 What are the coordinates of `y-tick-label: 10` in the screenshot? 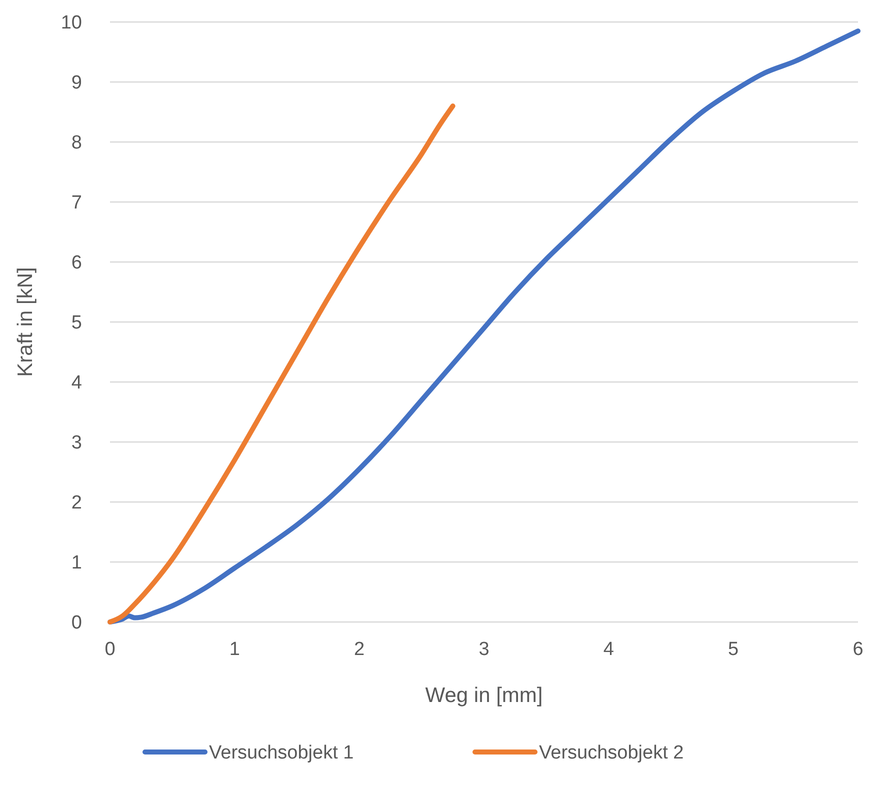 It's located at (71, 23).